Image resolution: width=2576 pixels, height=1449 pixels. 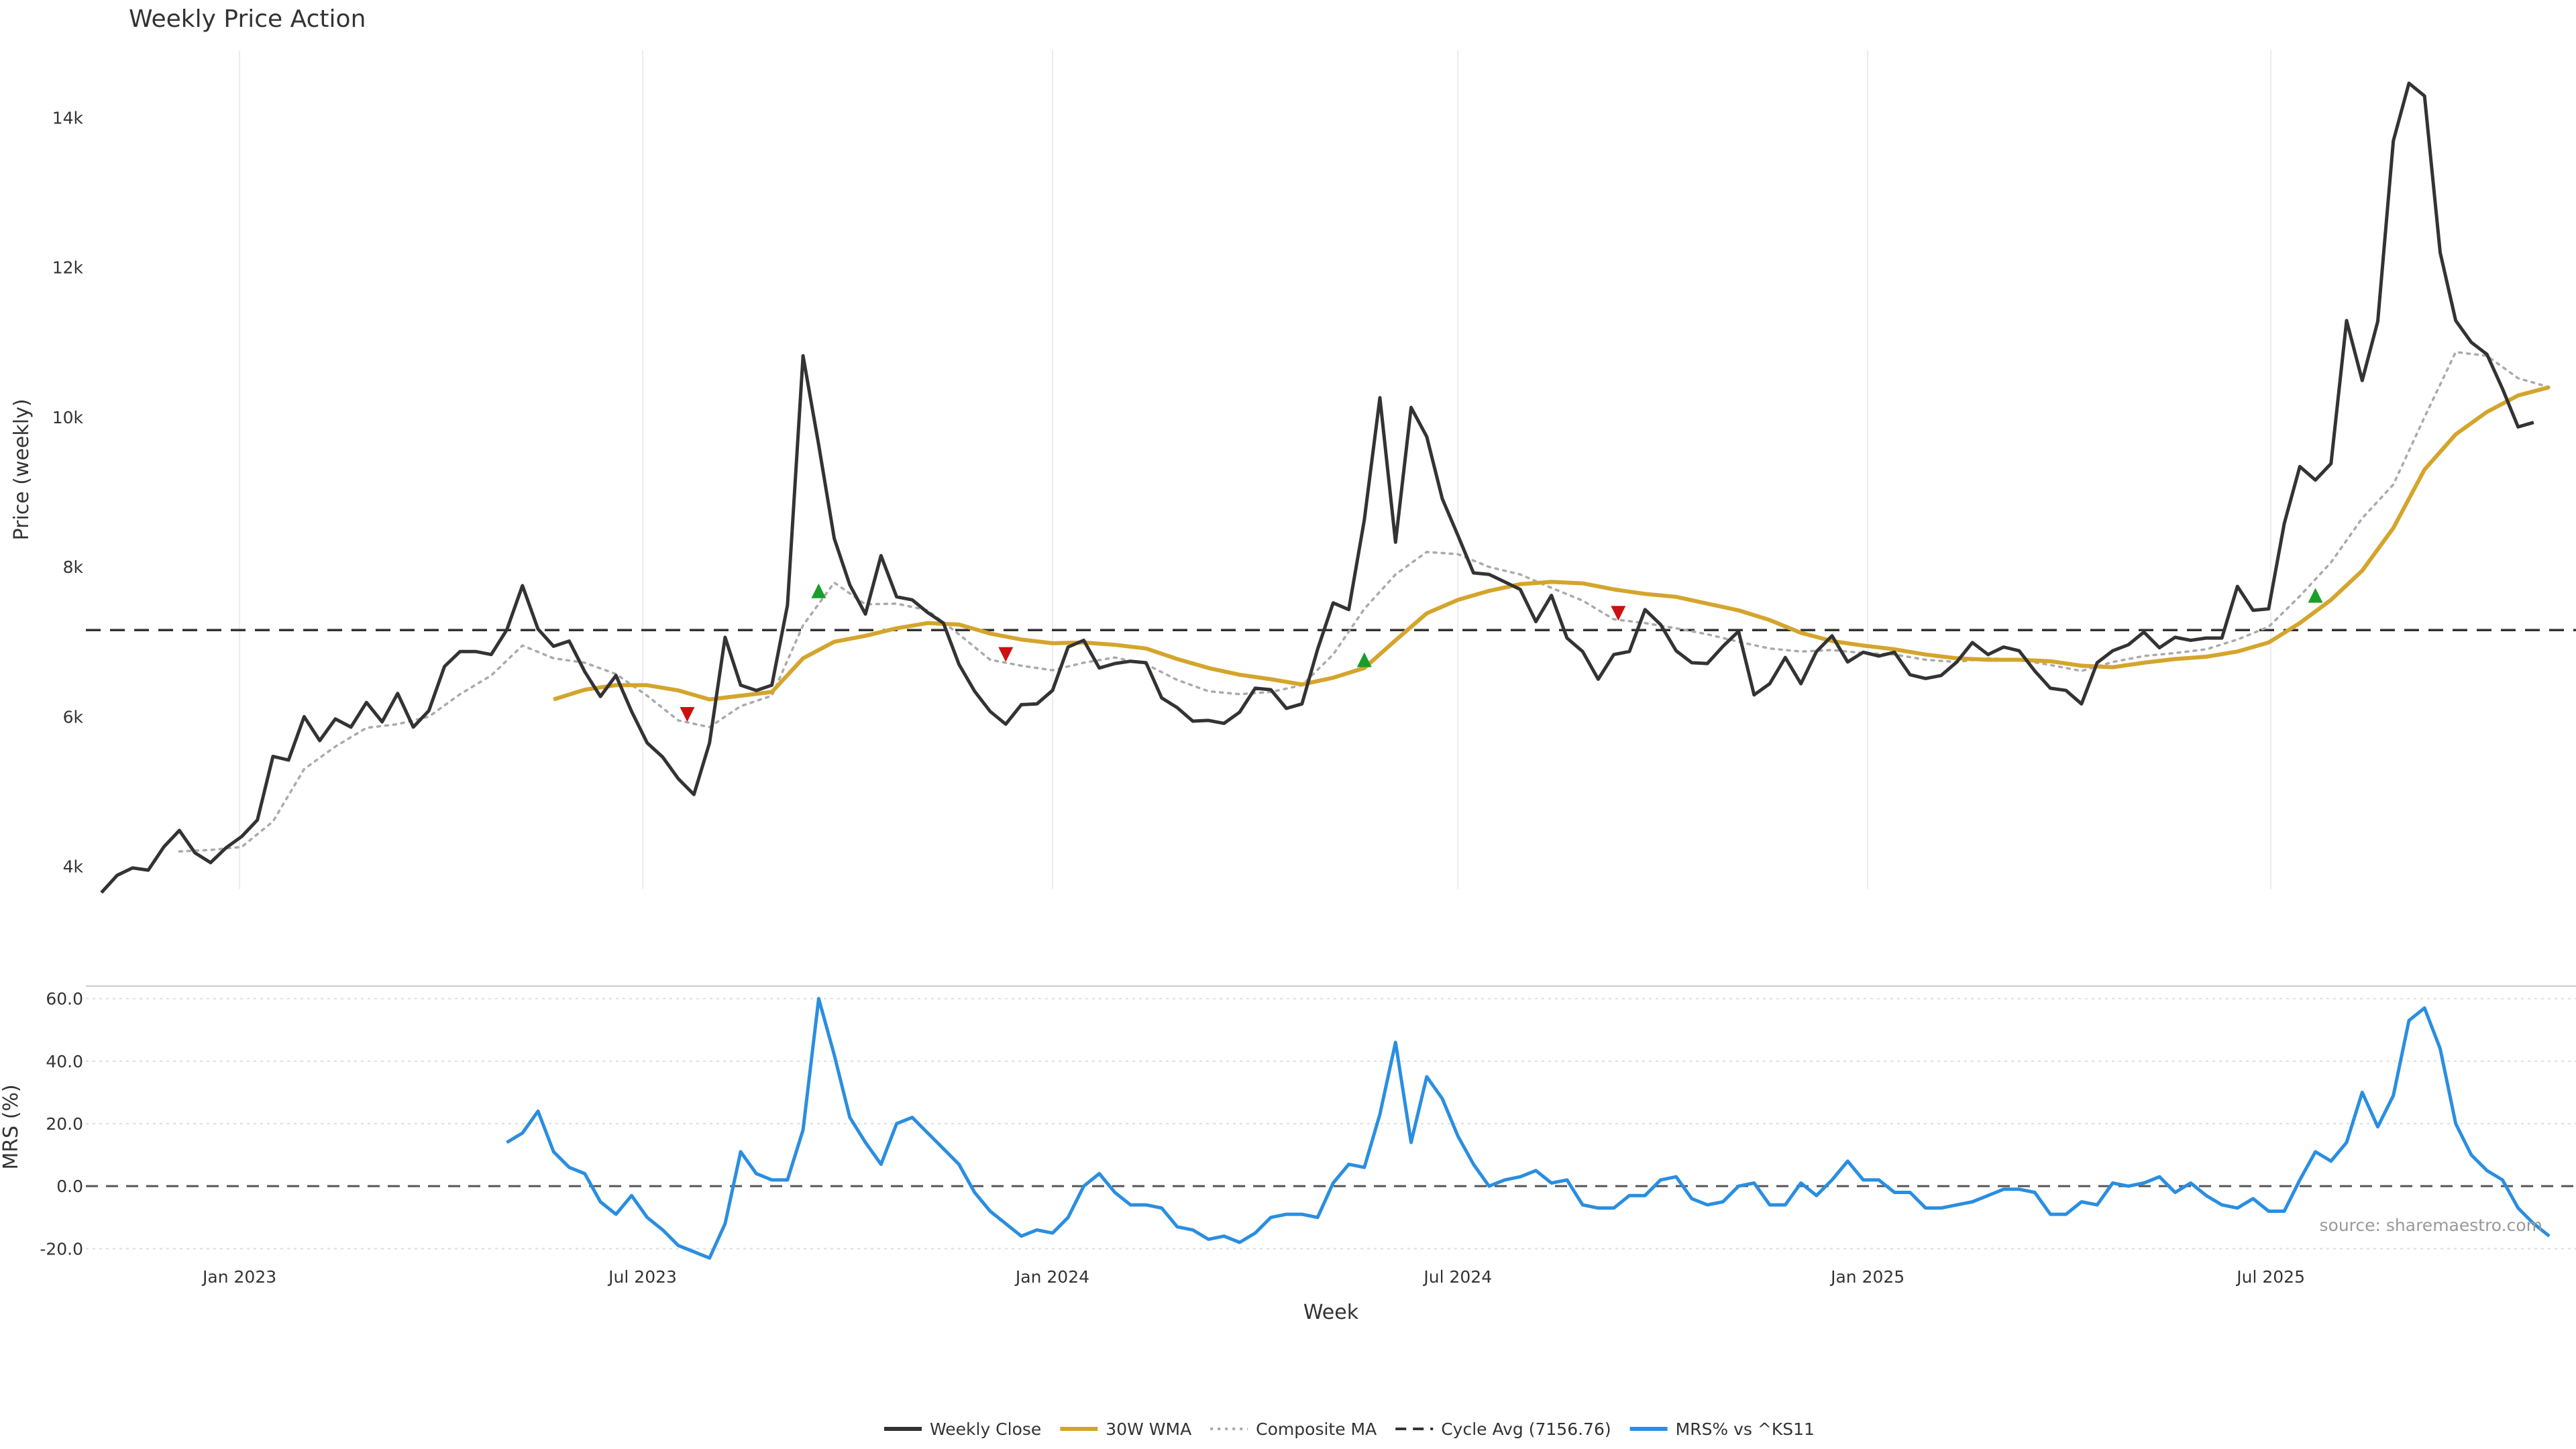 What do you see at coordinates (2270, 1277) in the screenshot?
I see `x-tick-label: Jul 2025` at bounding box center [2270, 1277].